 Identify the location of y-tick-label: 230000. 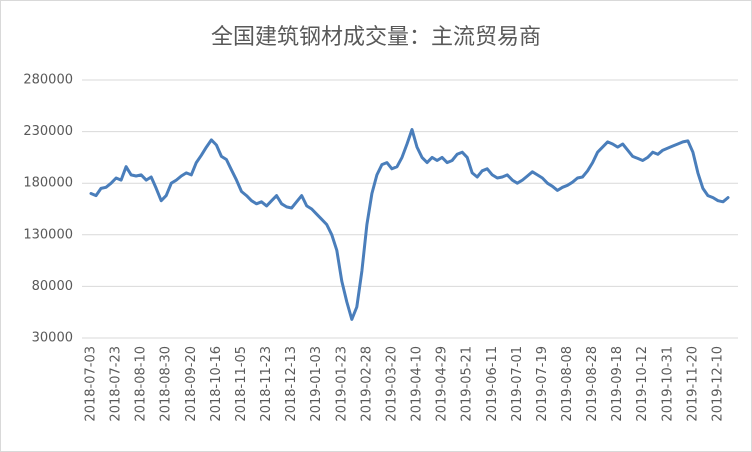
(48, 131).